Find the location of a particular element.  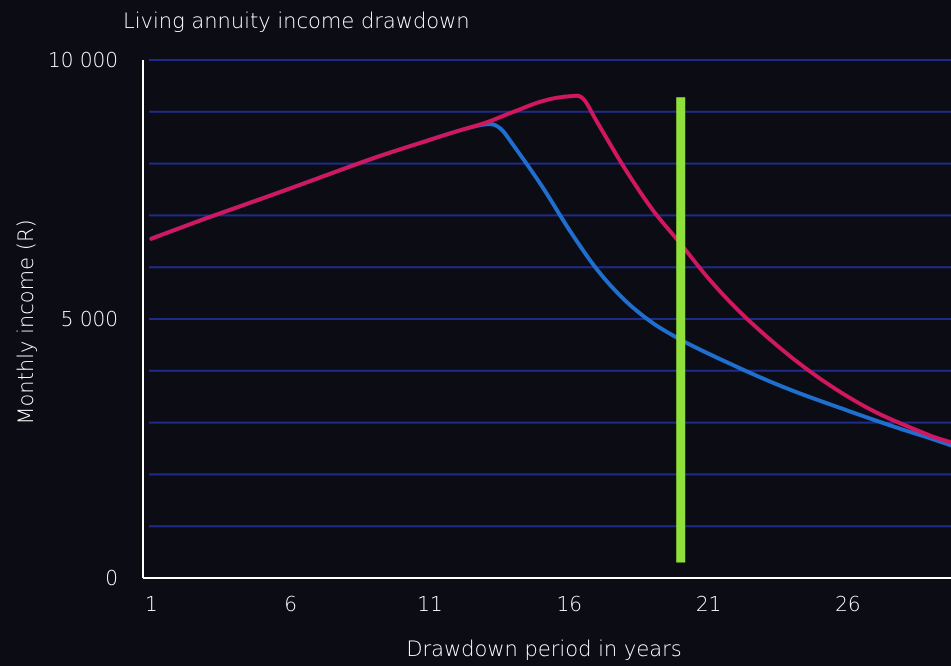

x-tick-label: 1 is located at coordinates (151, 604).